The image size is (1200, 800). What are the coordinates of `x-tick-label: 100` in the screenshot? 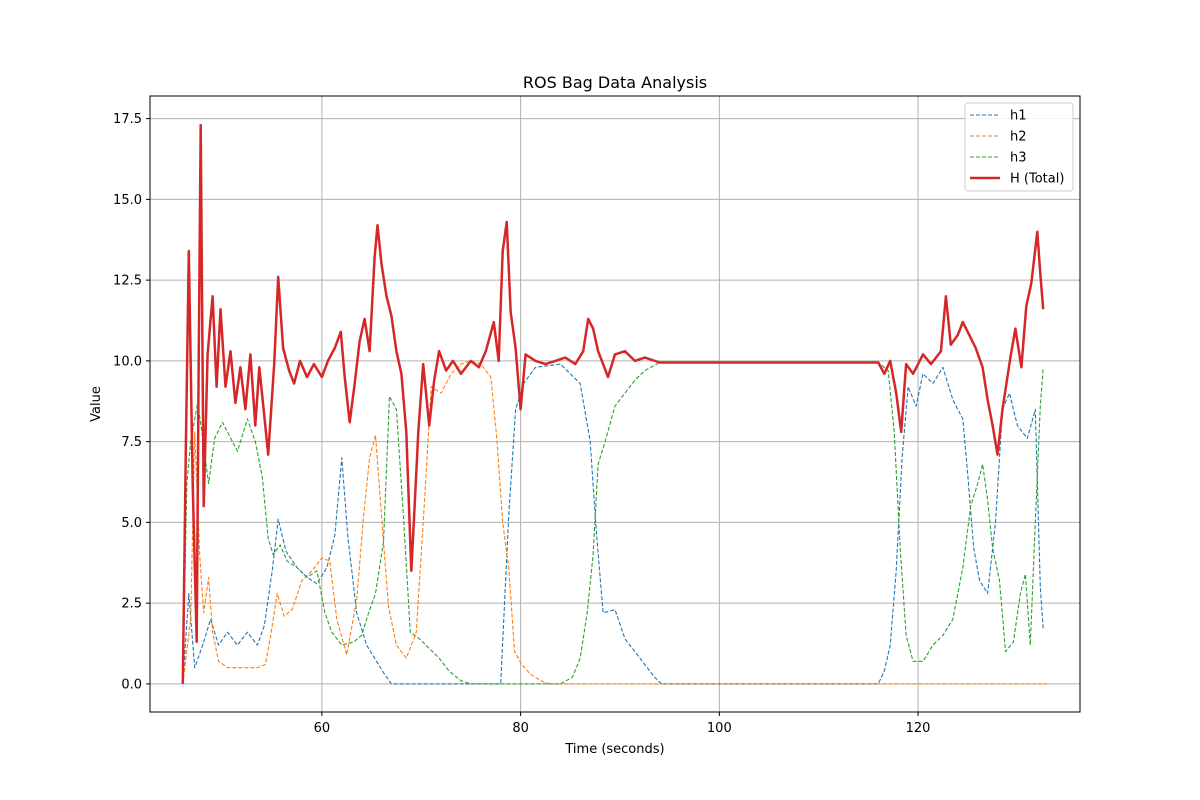 It's located at (719, 728).